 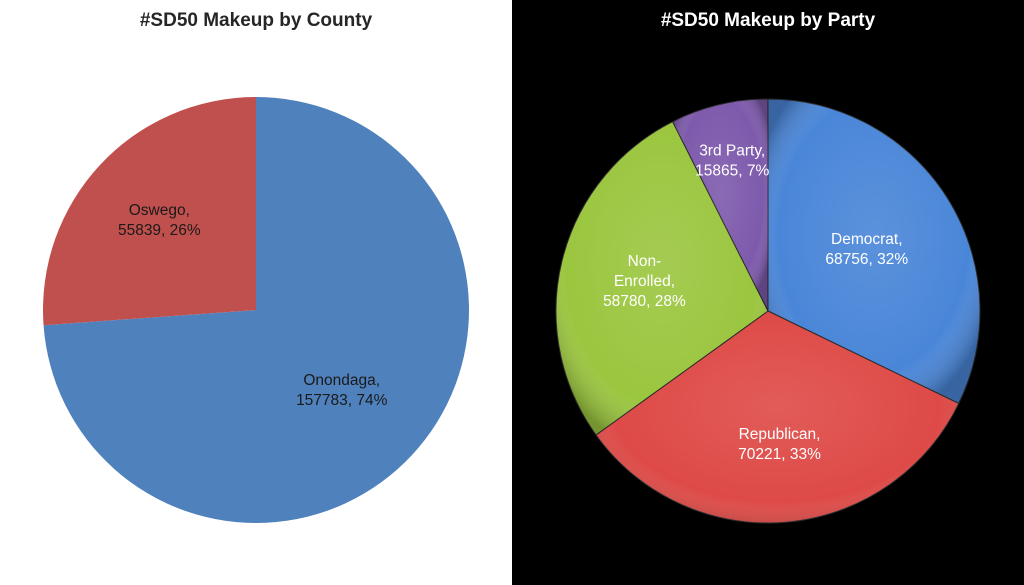 I want to click on data-label-line: Enrolled,, so click(x=644, y=281).